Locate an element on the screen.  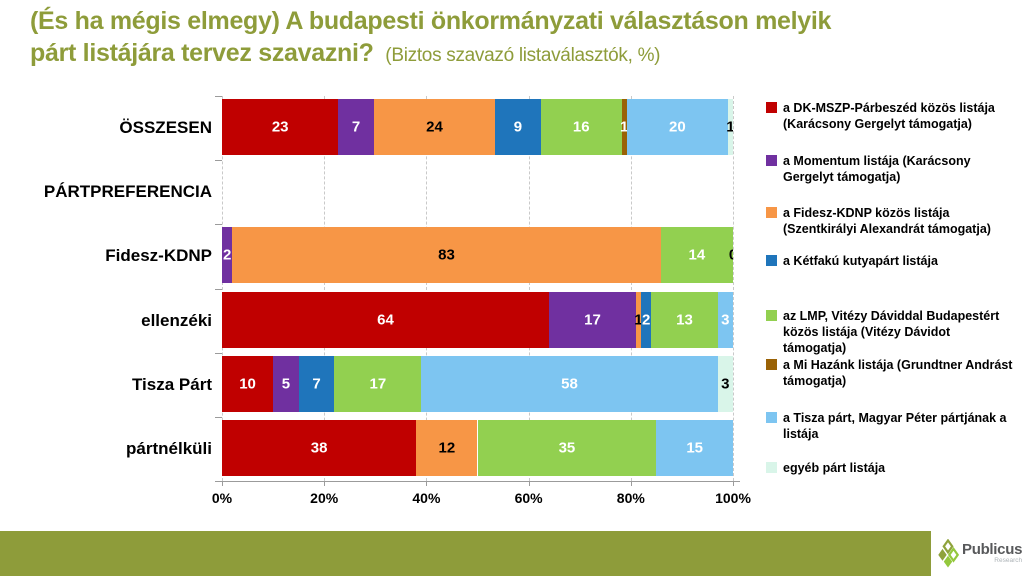
bar-segment-label: 23 is located at coordinates (280, 127).